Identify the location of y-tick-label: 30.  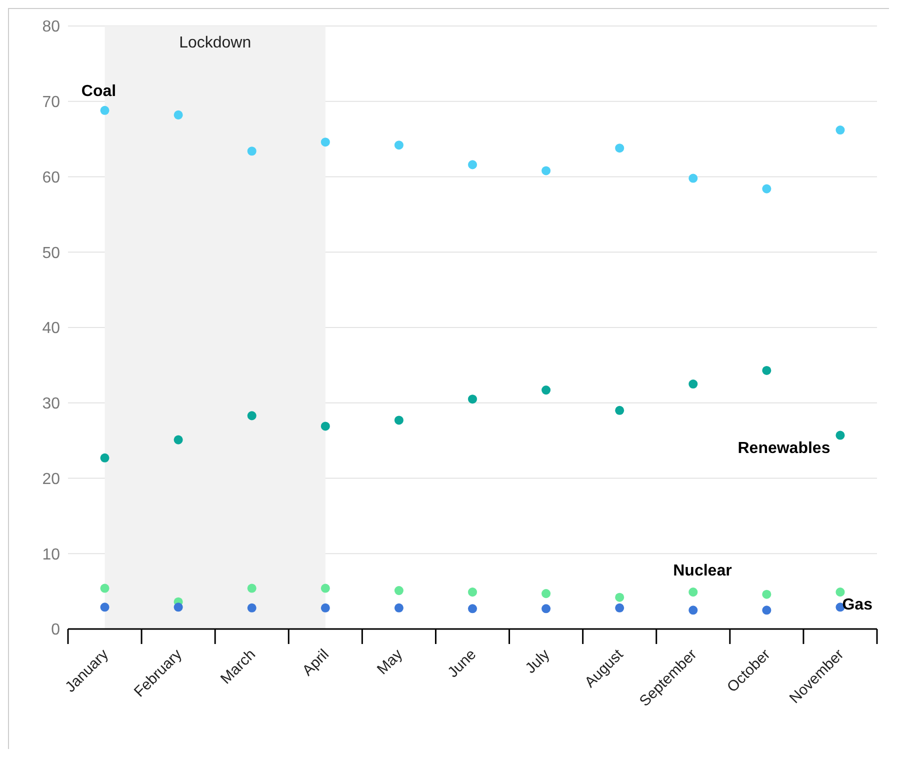
(51, 404).